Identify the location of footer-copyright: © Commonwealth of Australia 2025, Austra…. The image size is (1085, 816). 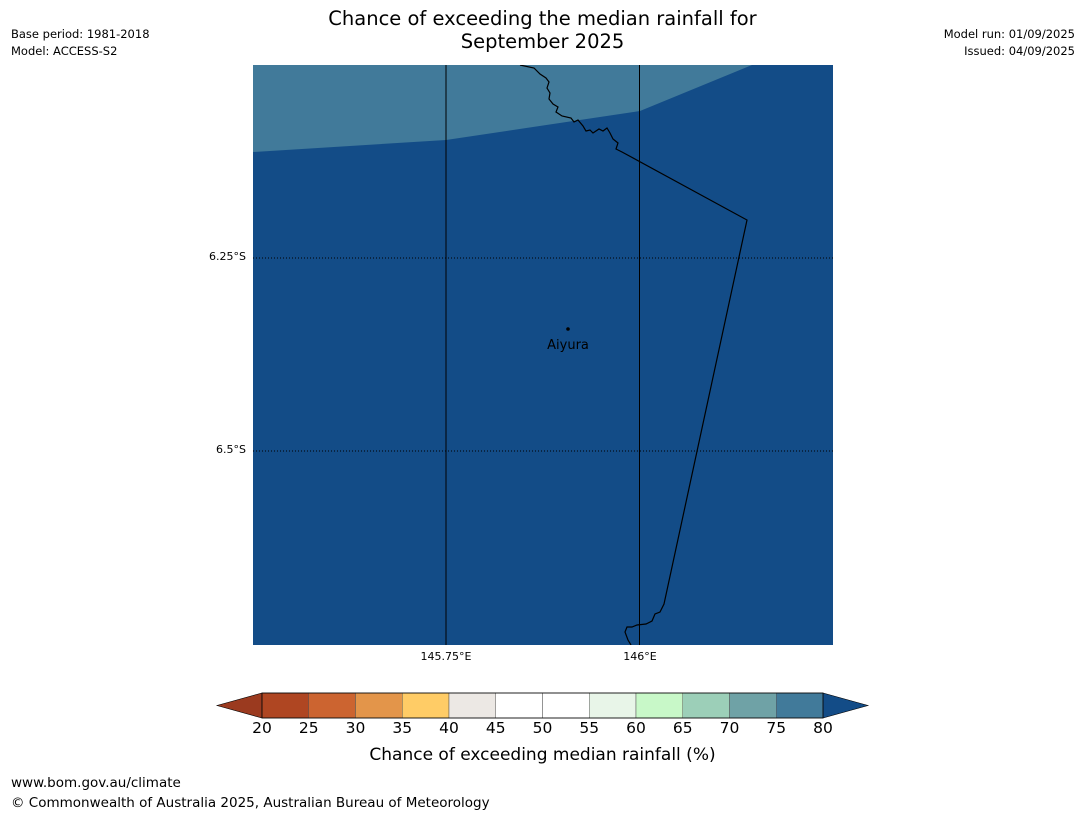
(250, 803).